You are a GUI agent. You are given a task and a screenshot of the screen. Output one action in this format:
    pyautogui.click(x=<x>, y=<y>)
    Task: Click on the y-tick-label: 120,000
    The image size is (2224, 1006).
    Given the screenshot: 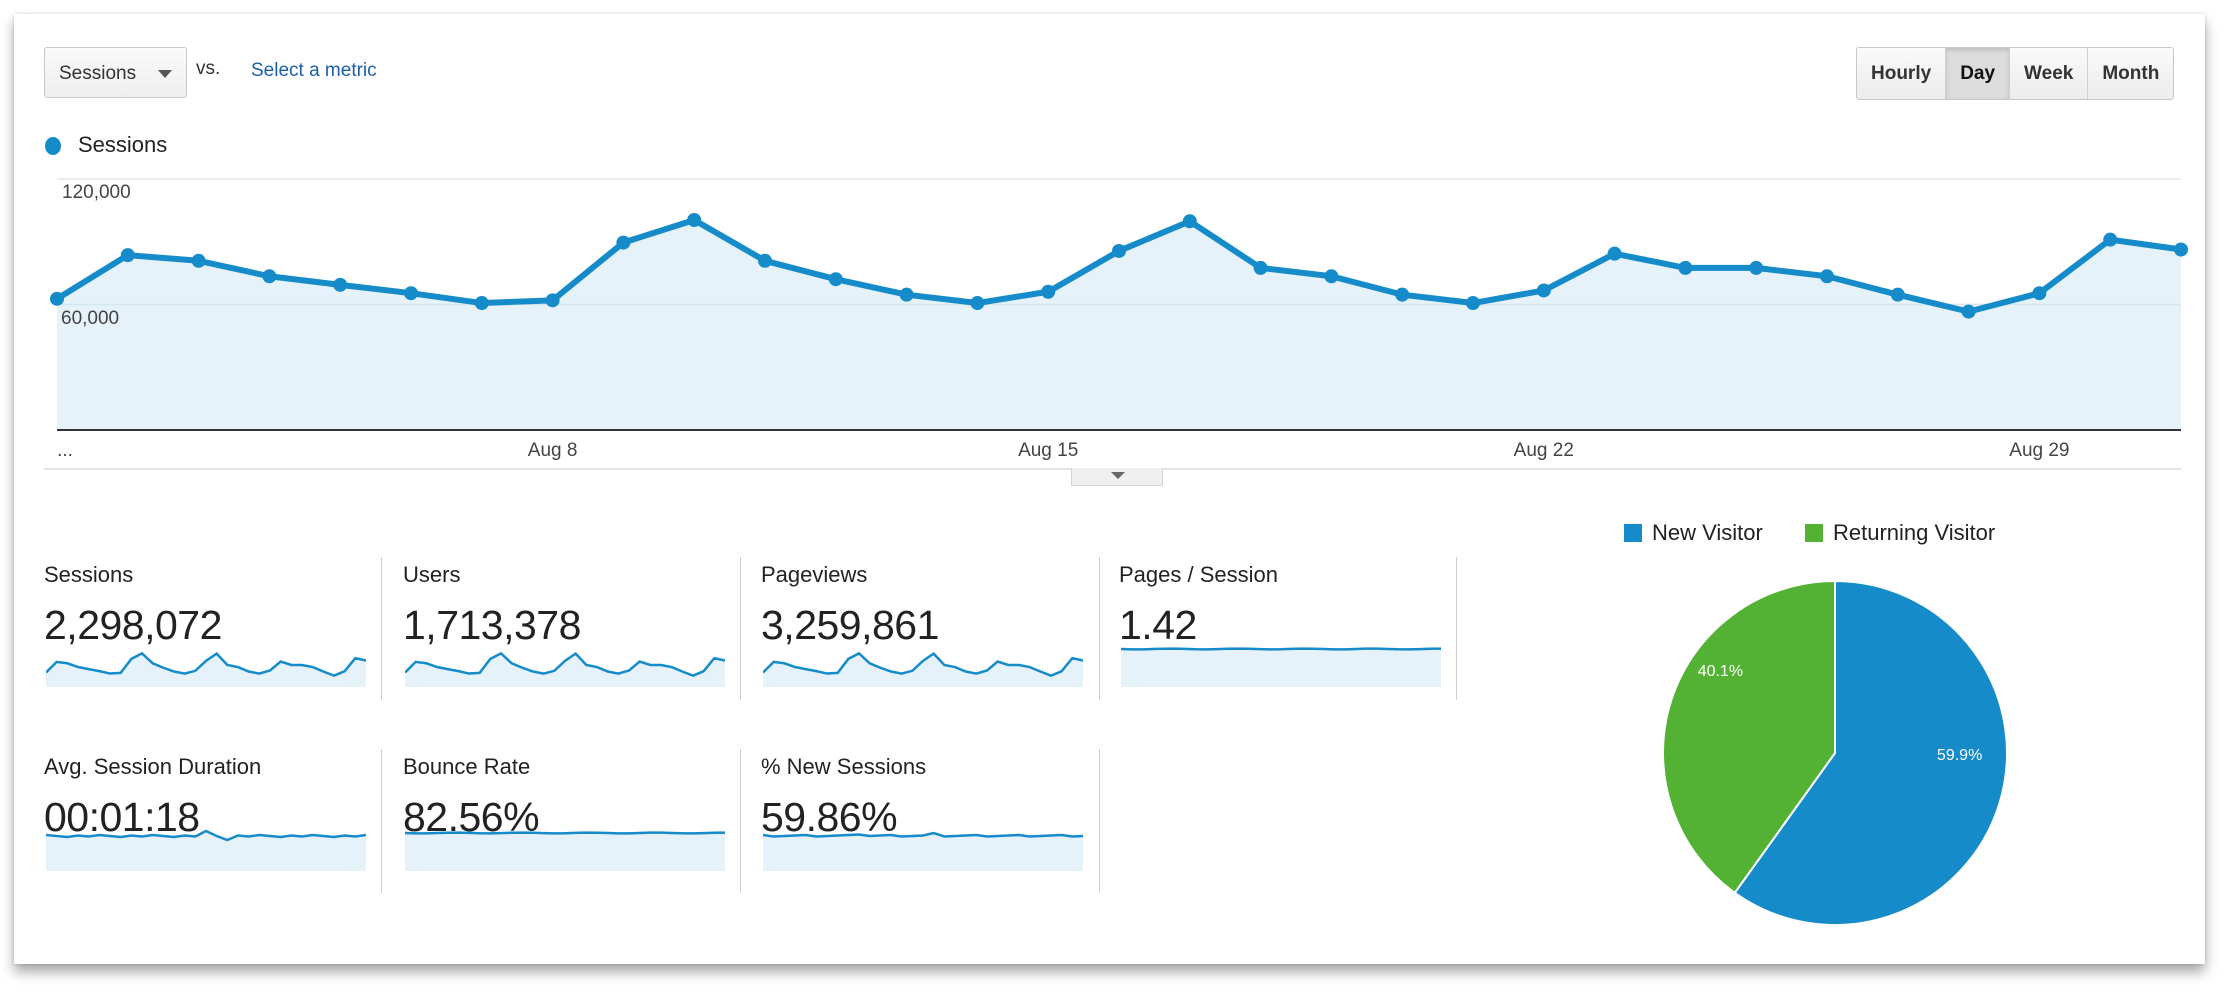 What is the action you would take?
    pyautogui.click(x=96, y=192)
    